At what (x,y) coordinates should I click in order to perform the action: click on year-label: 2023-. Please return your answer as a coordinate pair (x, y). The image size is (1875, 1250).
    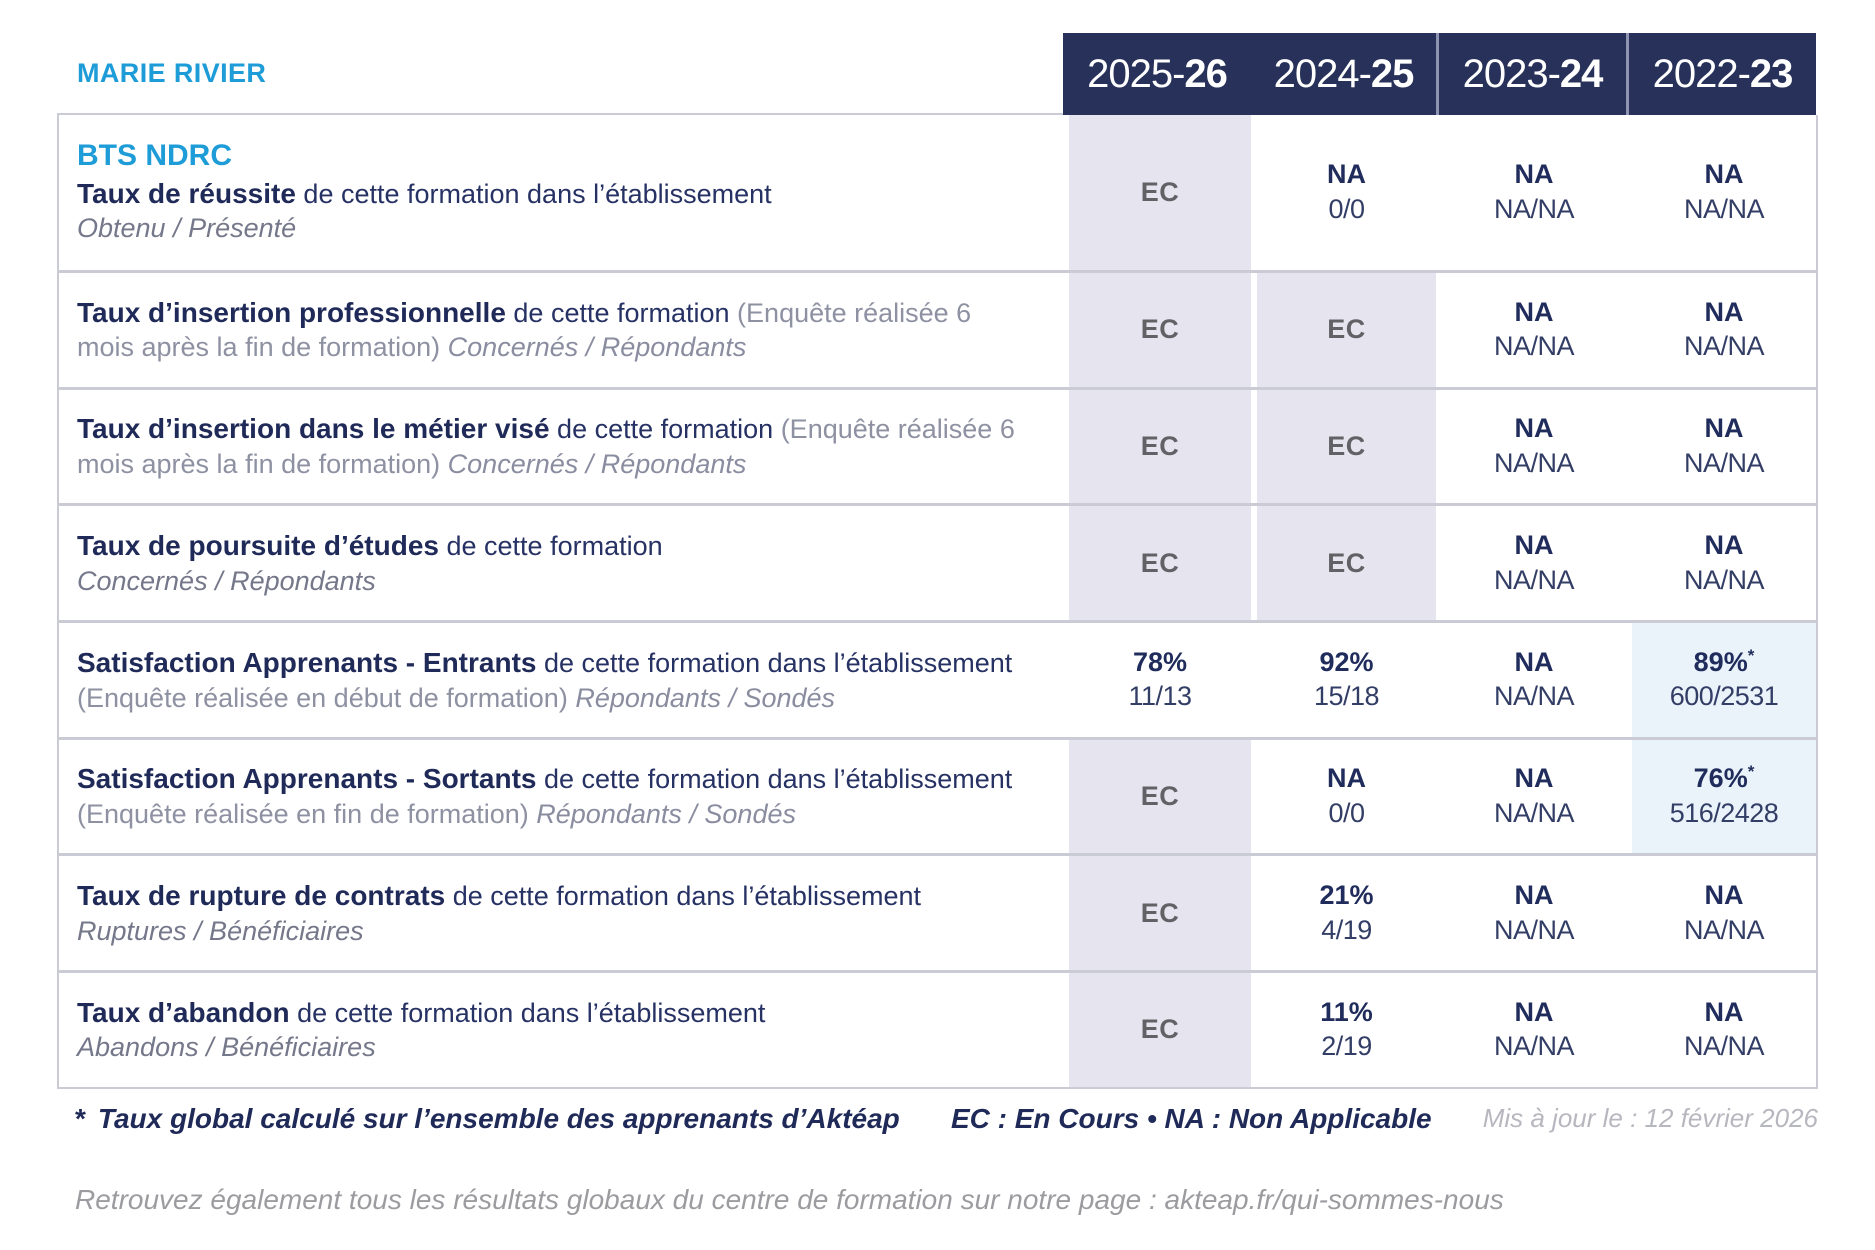
    Looking at the image, I should click on (1511, 73).